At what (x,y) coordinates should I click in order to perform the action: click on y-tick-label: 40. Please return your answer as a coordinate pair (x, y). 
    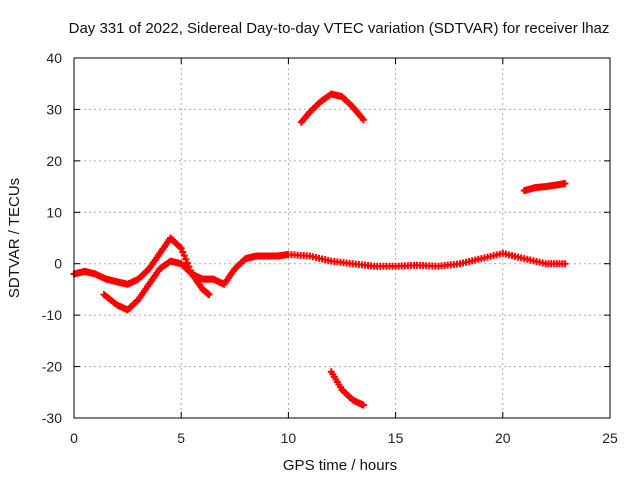
    Looking at the image, I should click on (54, 58).